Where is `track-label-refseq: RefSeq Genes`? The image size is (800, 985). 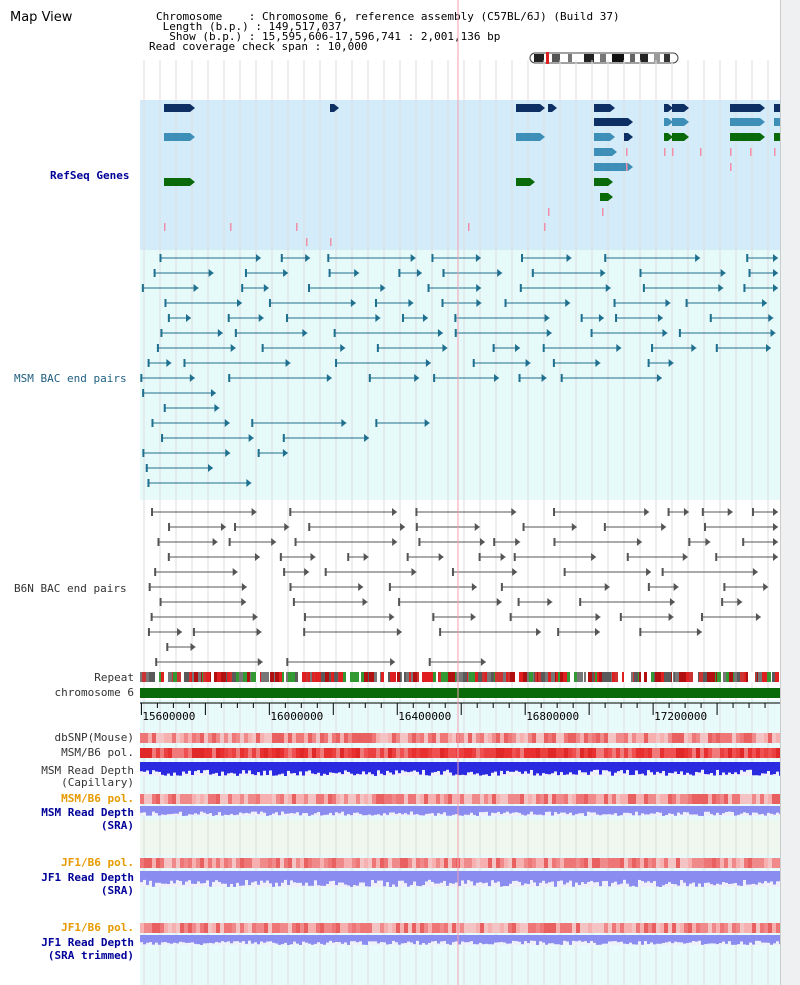 track-label-refseq: RefSeq Genes is located at coordinates (90, 175).